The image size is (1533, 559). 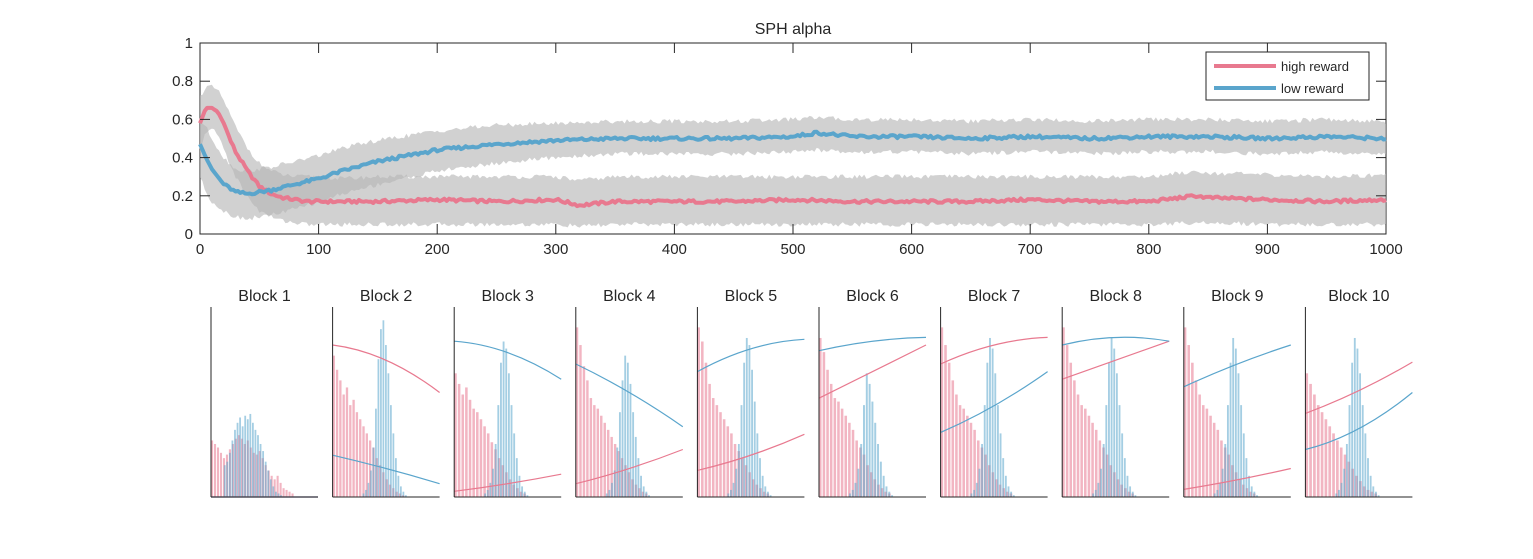 I want to click on block-subplot: Block 10, so click(x=1358, y=393).